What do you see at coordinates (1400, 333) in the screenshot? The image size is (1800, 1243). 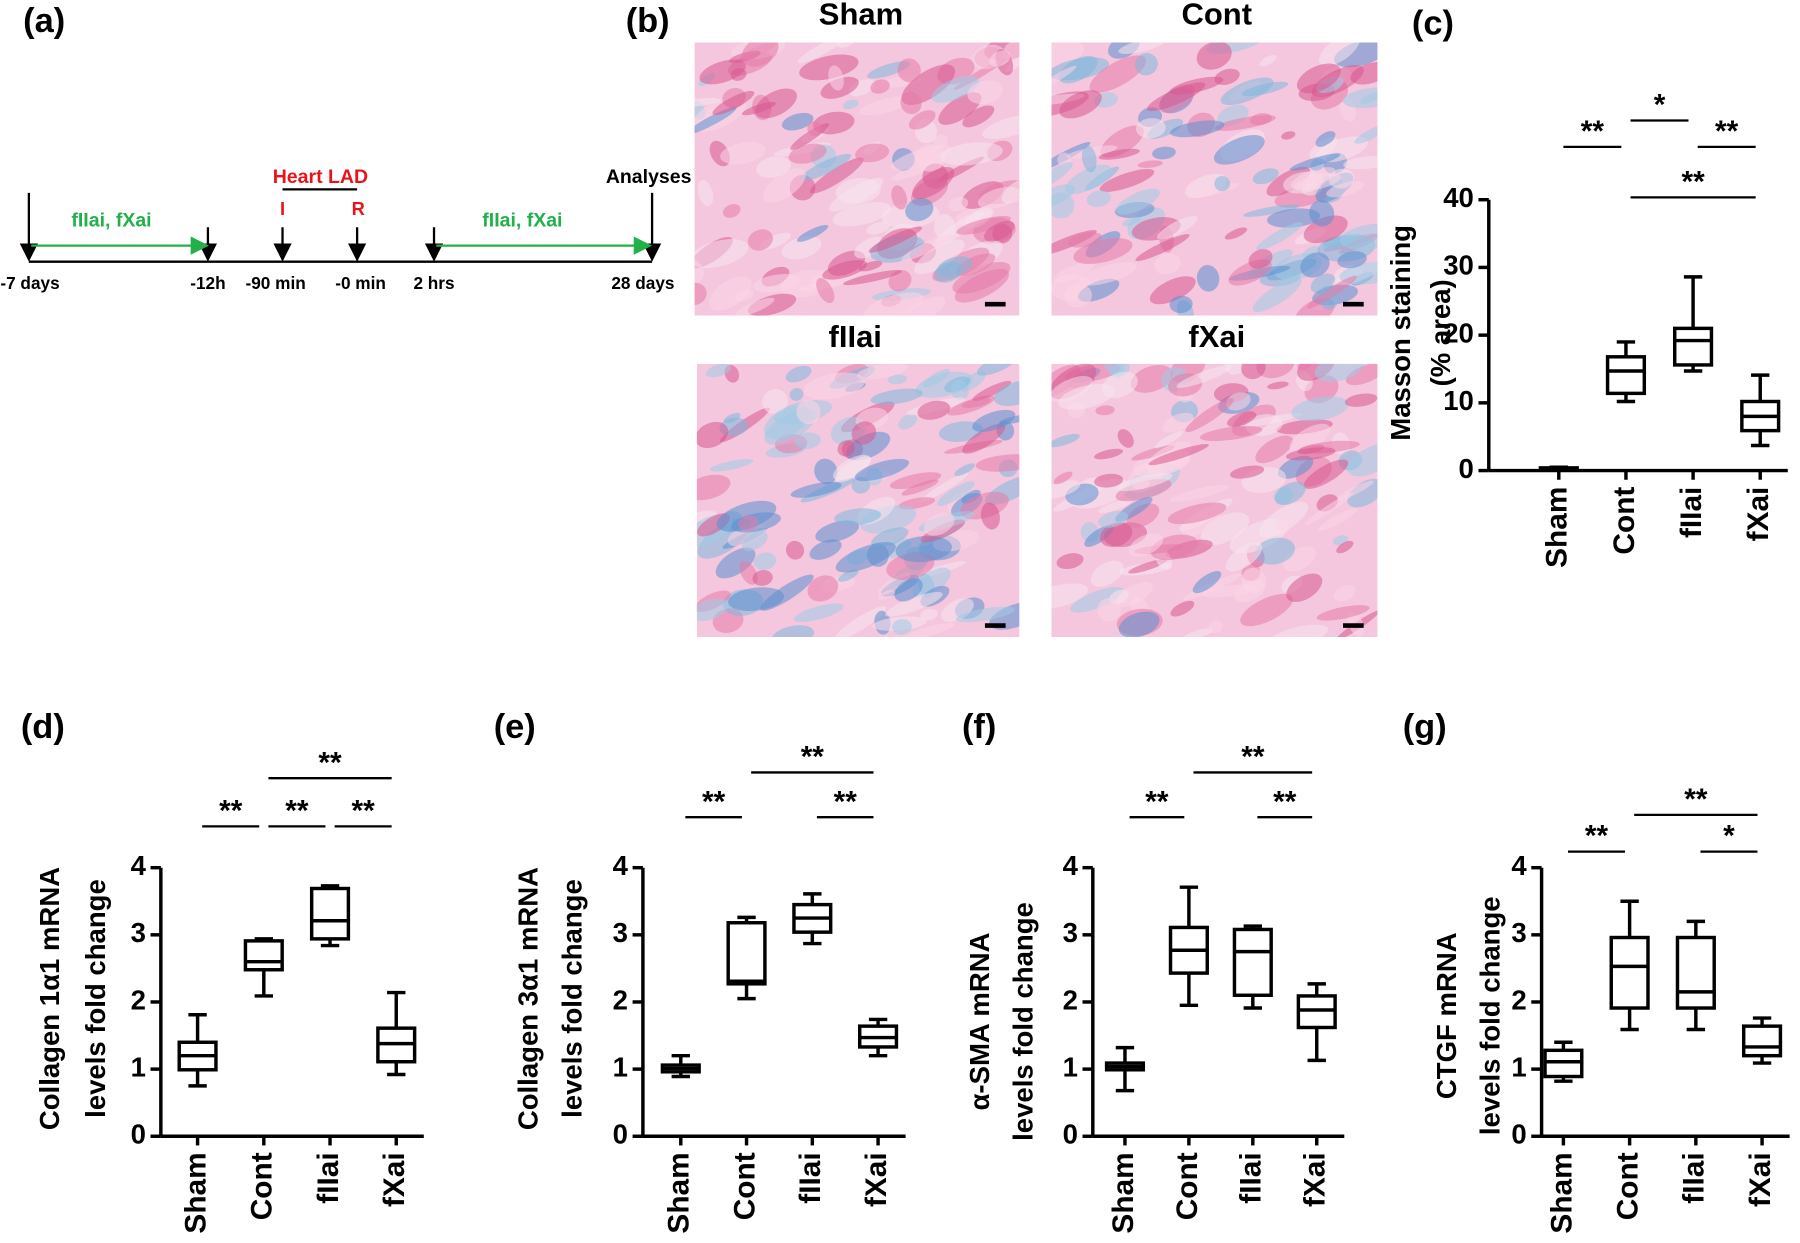 I see `y-axis-label: Masson staining` at bounding box center [1400, 333].